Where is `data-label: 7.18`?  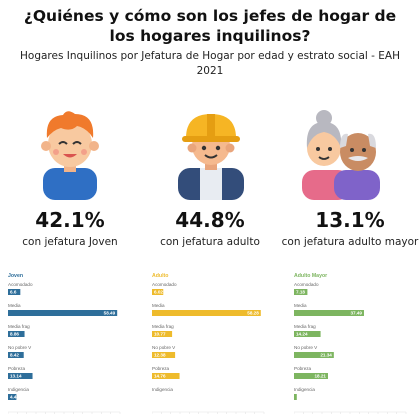 data-label: 7.18 is located at coordinates (300, 292).